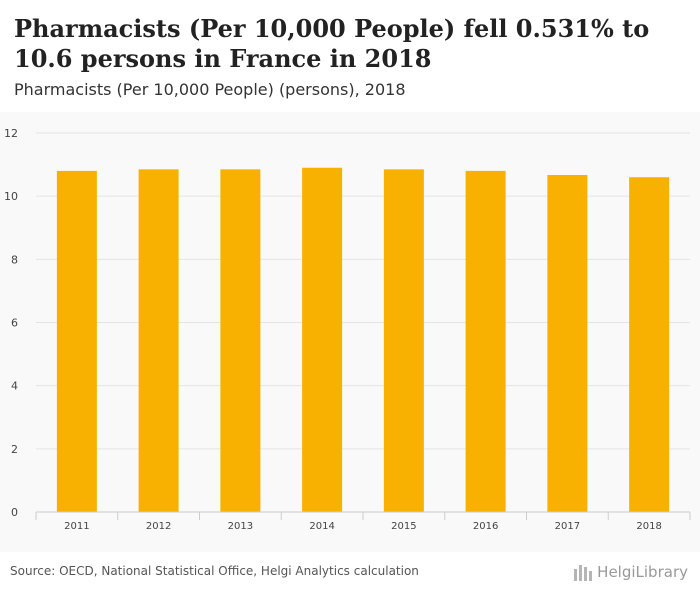 The width and height of the screenshot is (700, 596). Describe the element at coordinates (14, 449) in the screenshot. I see `y-tick-label: 2` at that location.